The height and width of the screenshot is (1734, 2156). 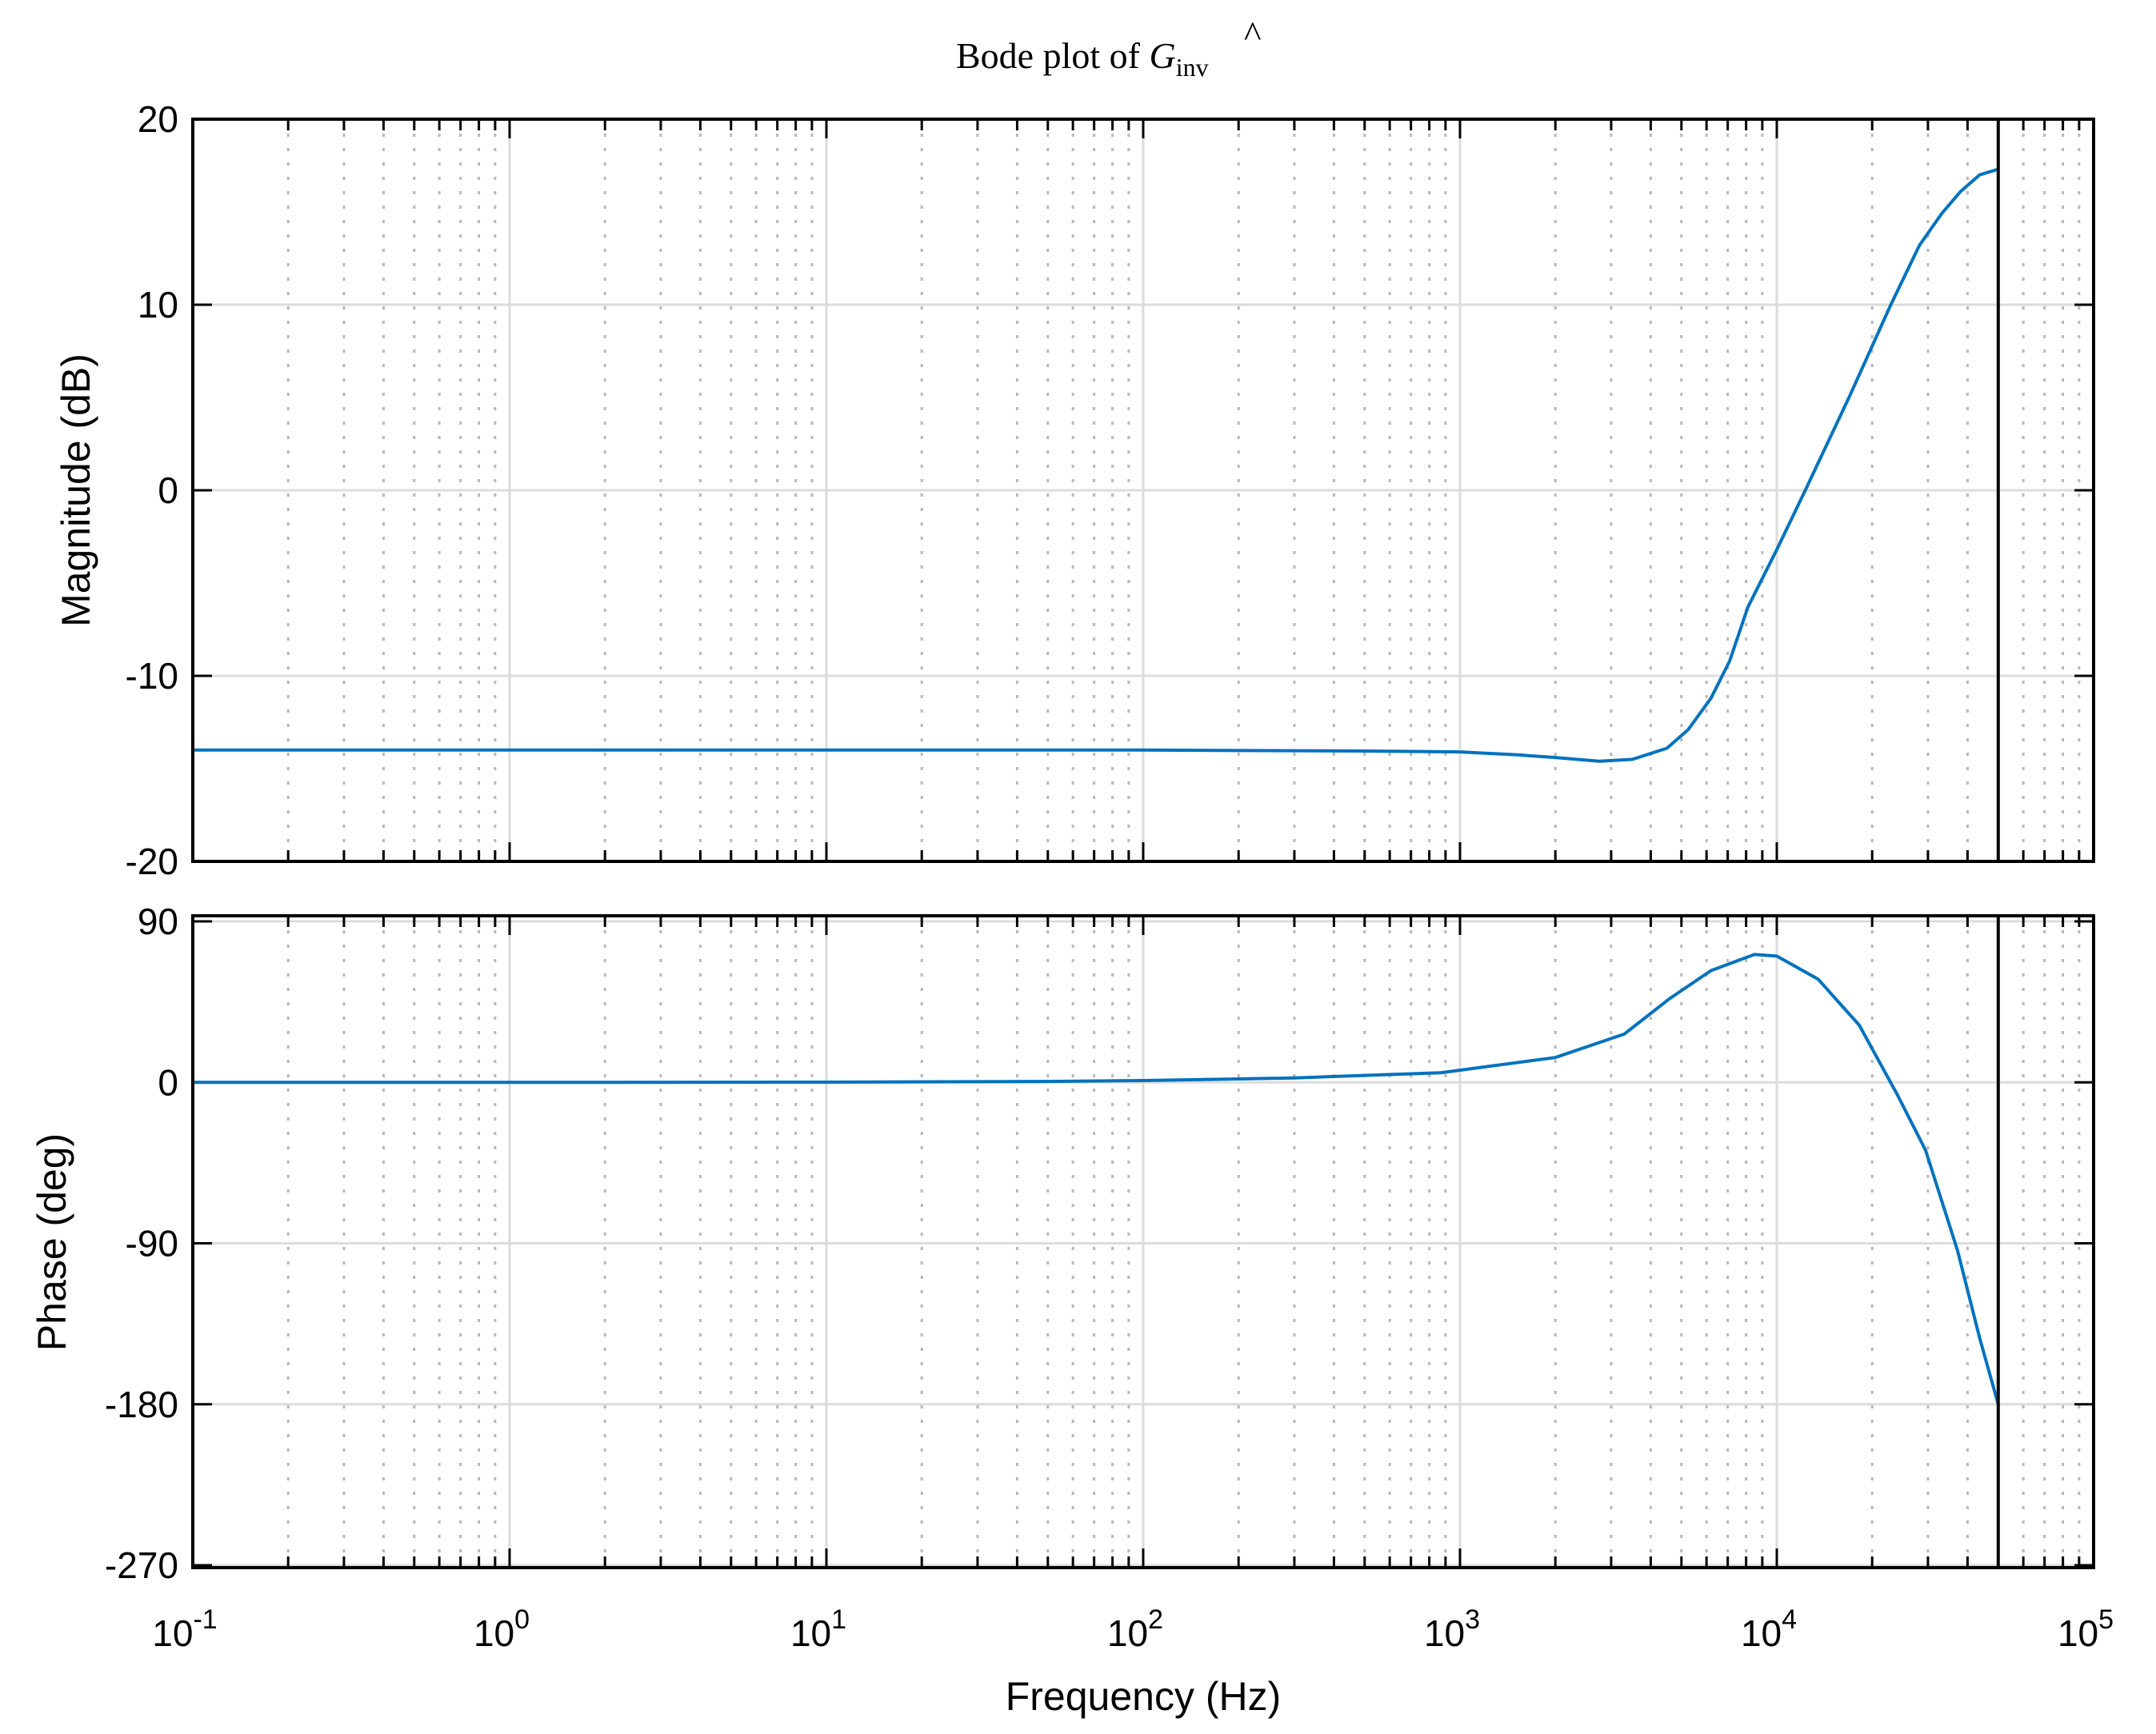 What do you see at coordinates (818, 1629) in the screenshot?
I see `x-tick-label: 10¹` at bounding box center [818, 1629].